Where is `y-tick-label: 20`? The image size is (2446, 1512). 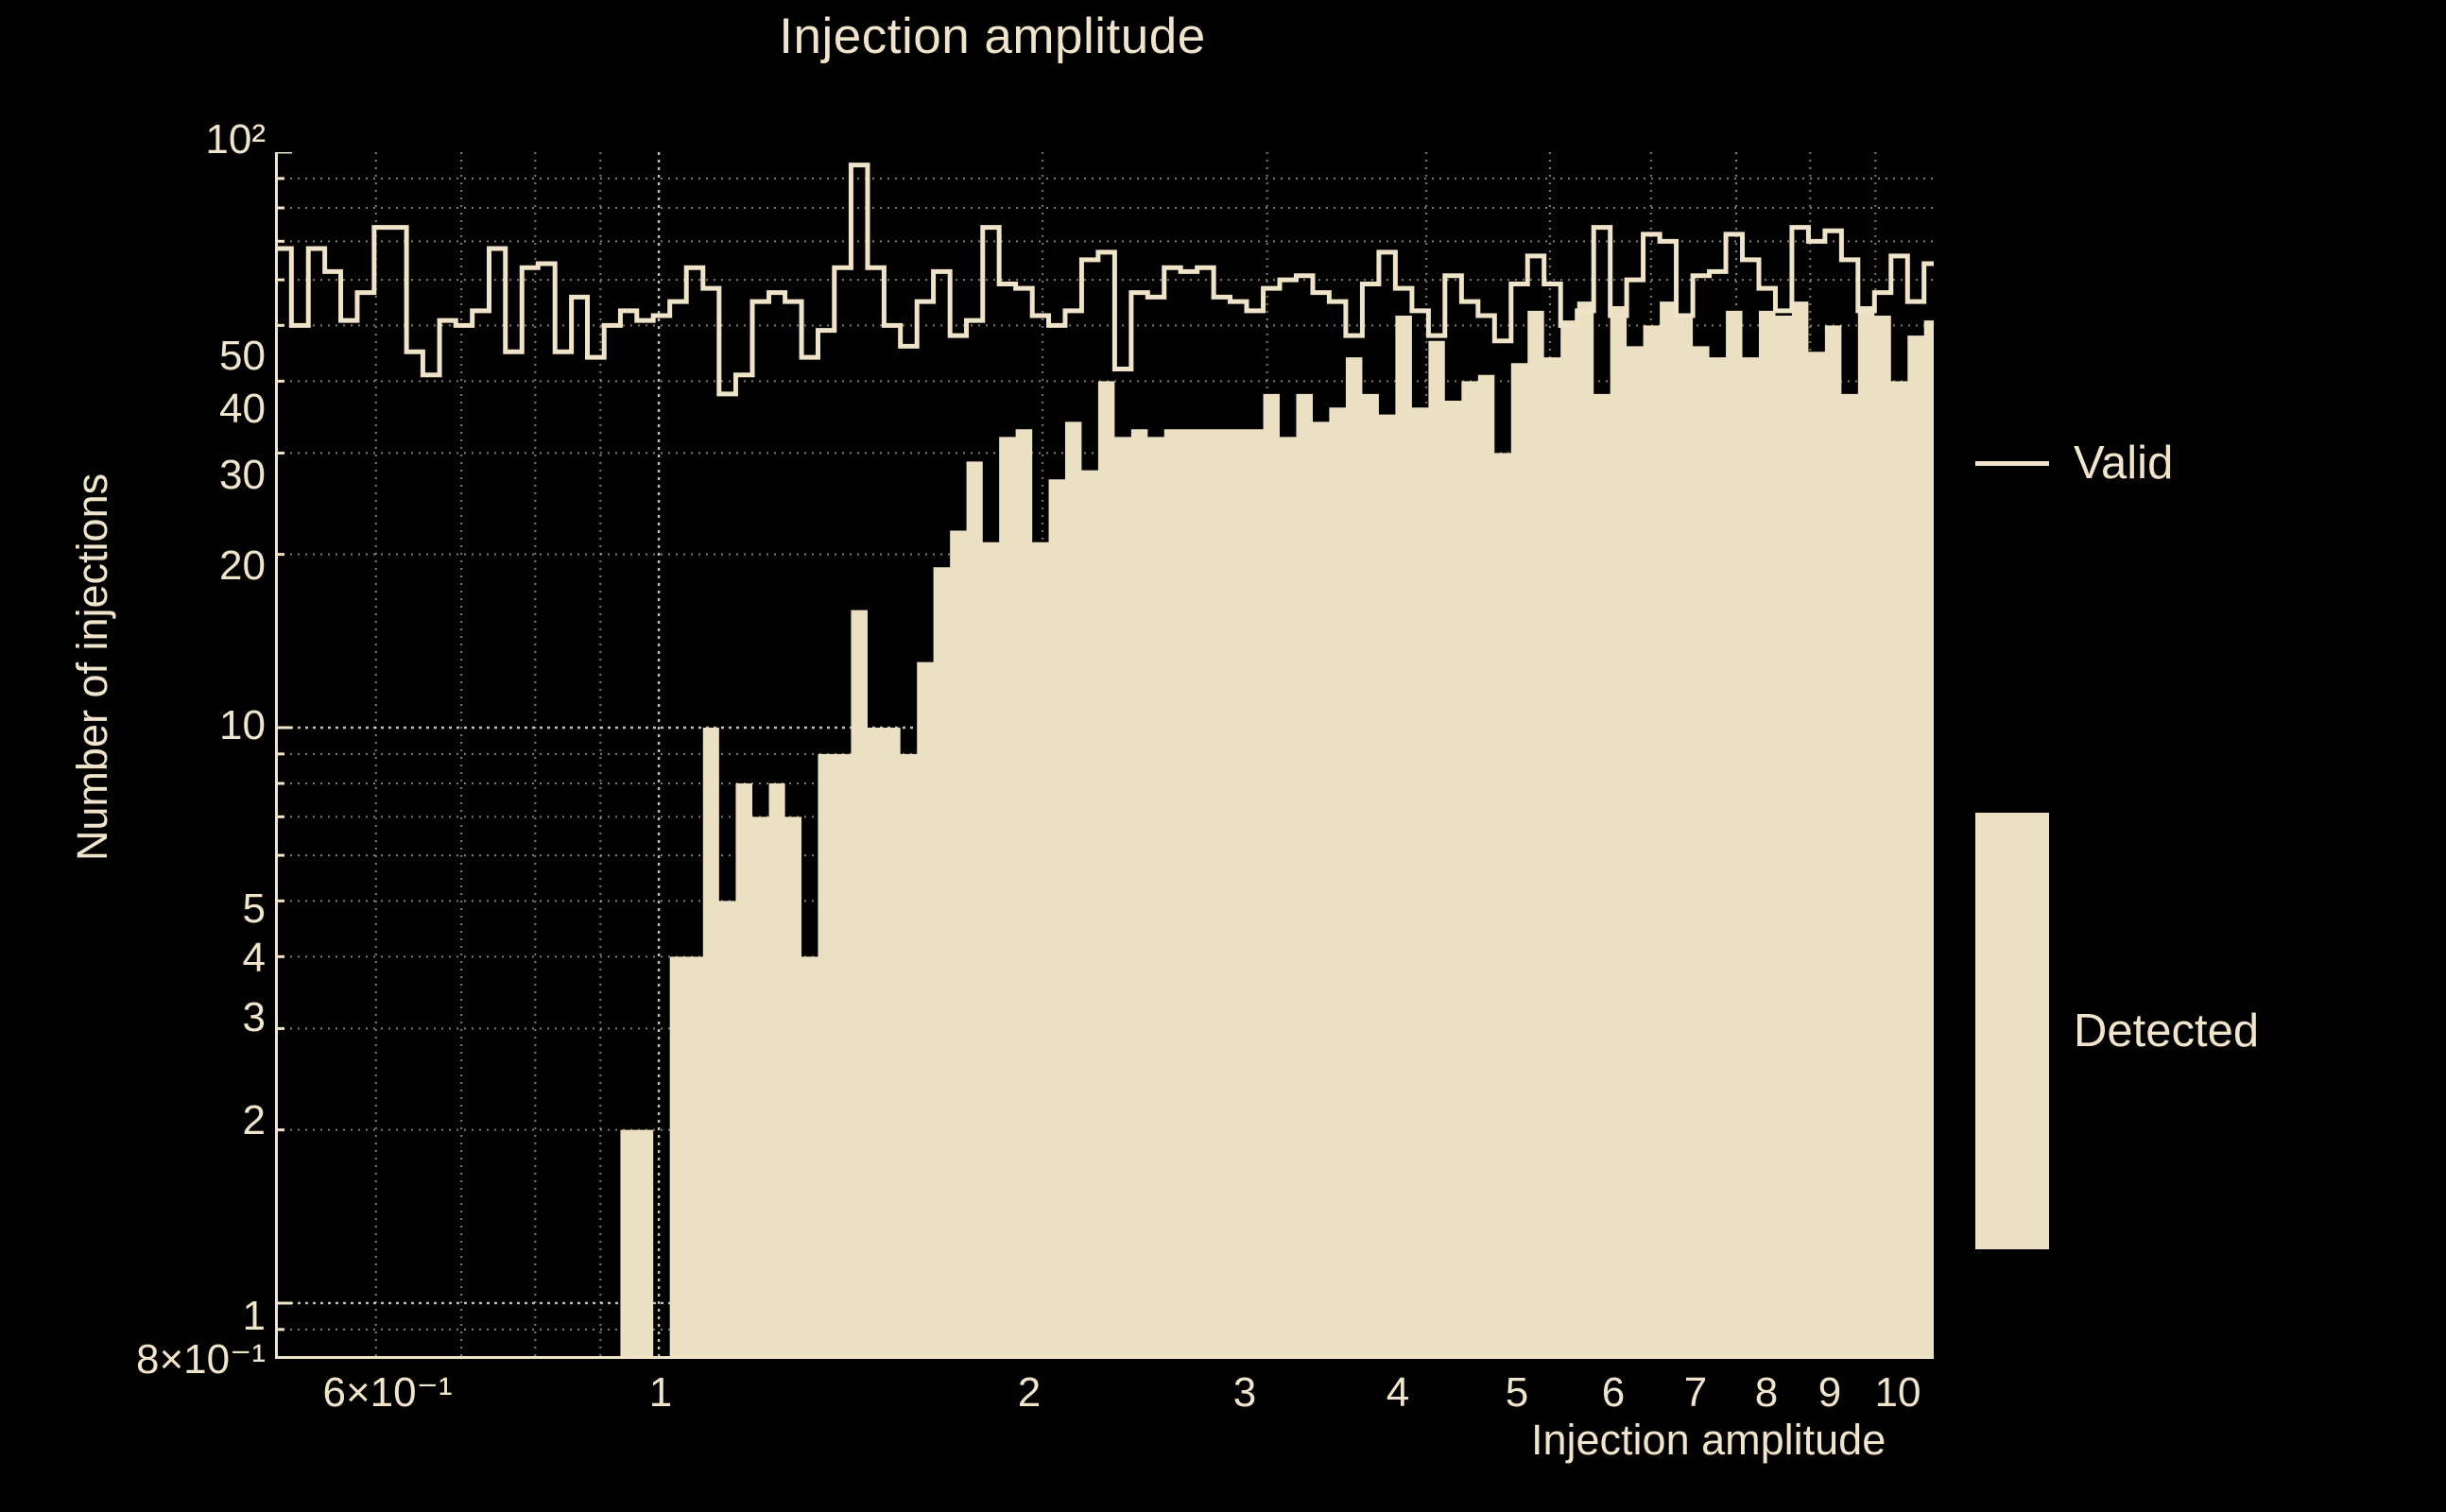 y-tick-label: 20 is located at coordinates (243, 565).